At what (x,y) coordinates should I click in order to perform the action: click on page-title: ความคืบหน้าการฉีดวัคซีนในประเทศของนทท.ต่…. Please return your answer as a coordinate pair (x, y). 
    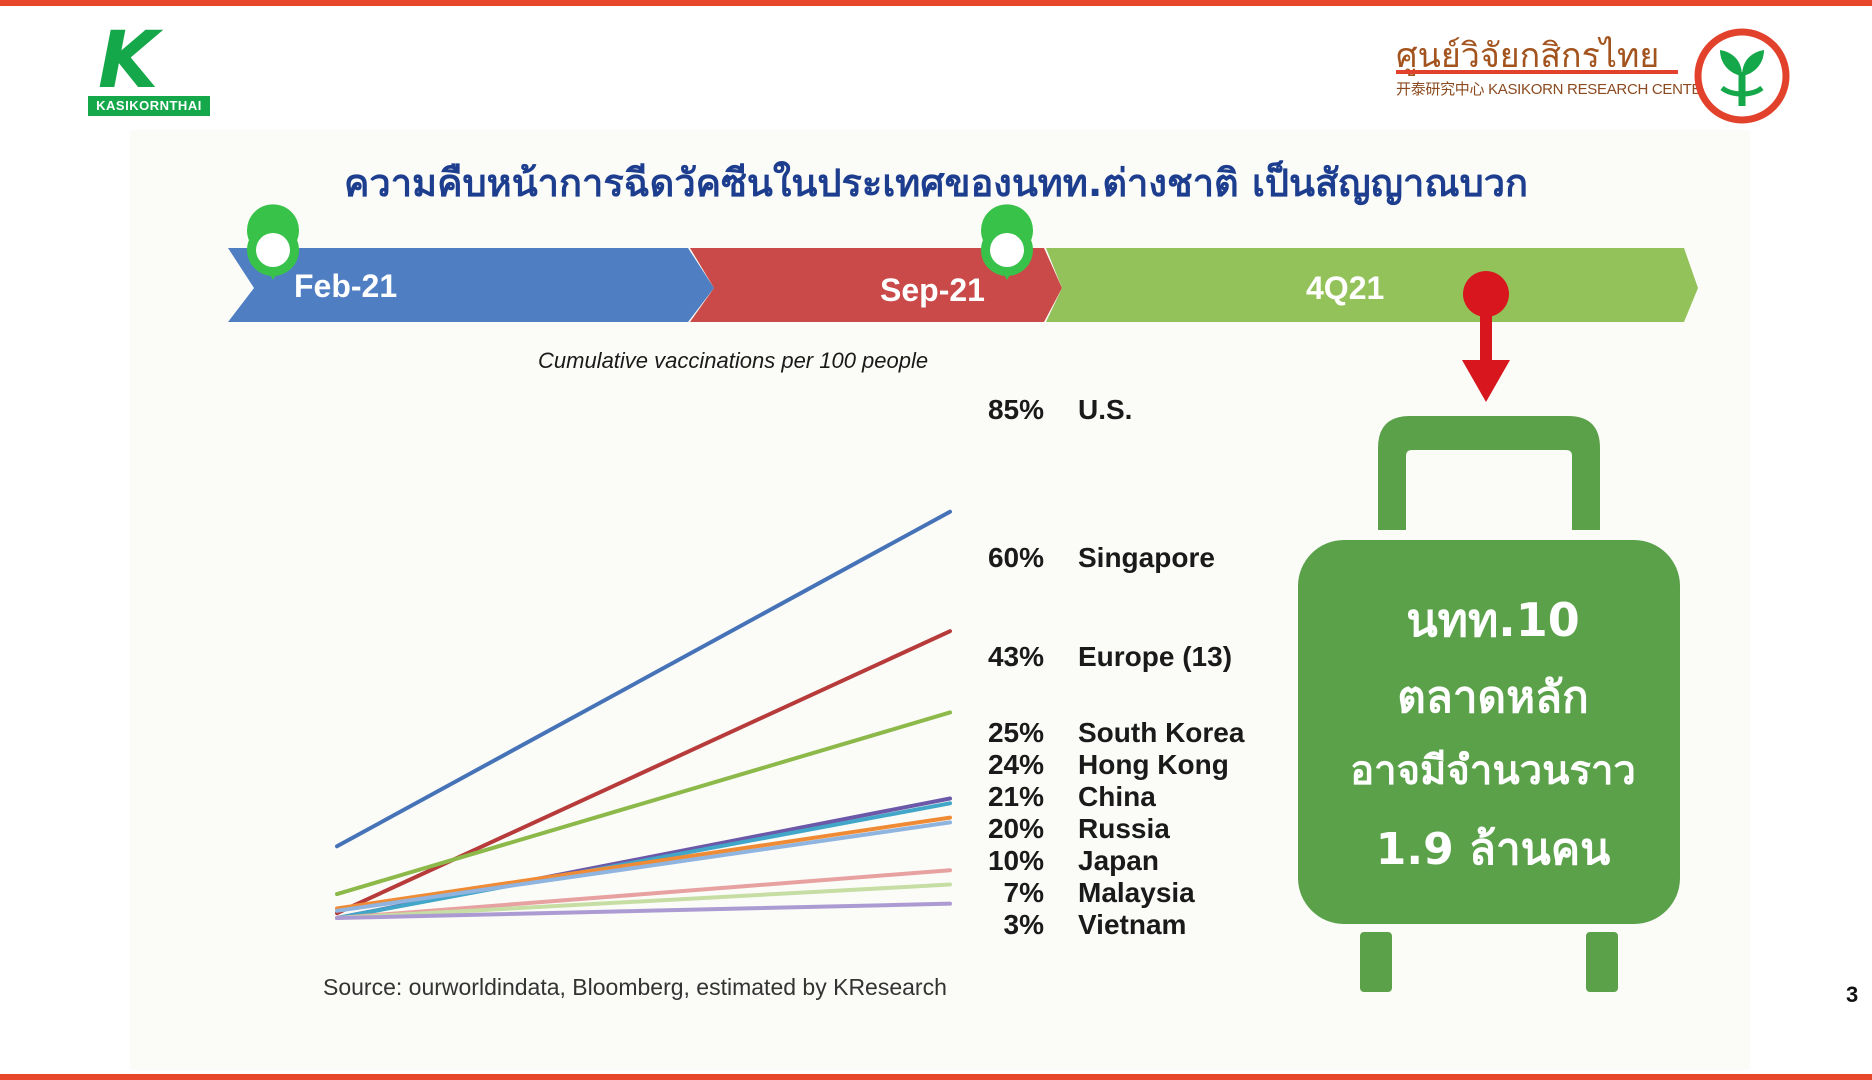
    Looking at the image, I should click on (936, 183).